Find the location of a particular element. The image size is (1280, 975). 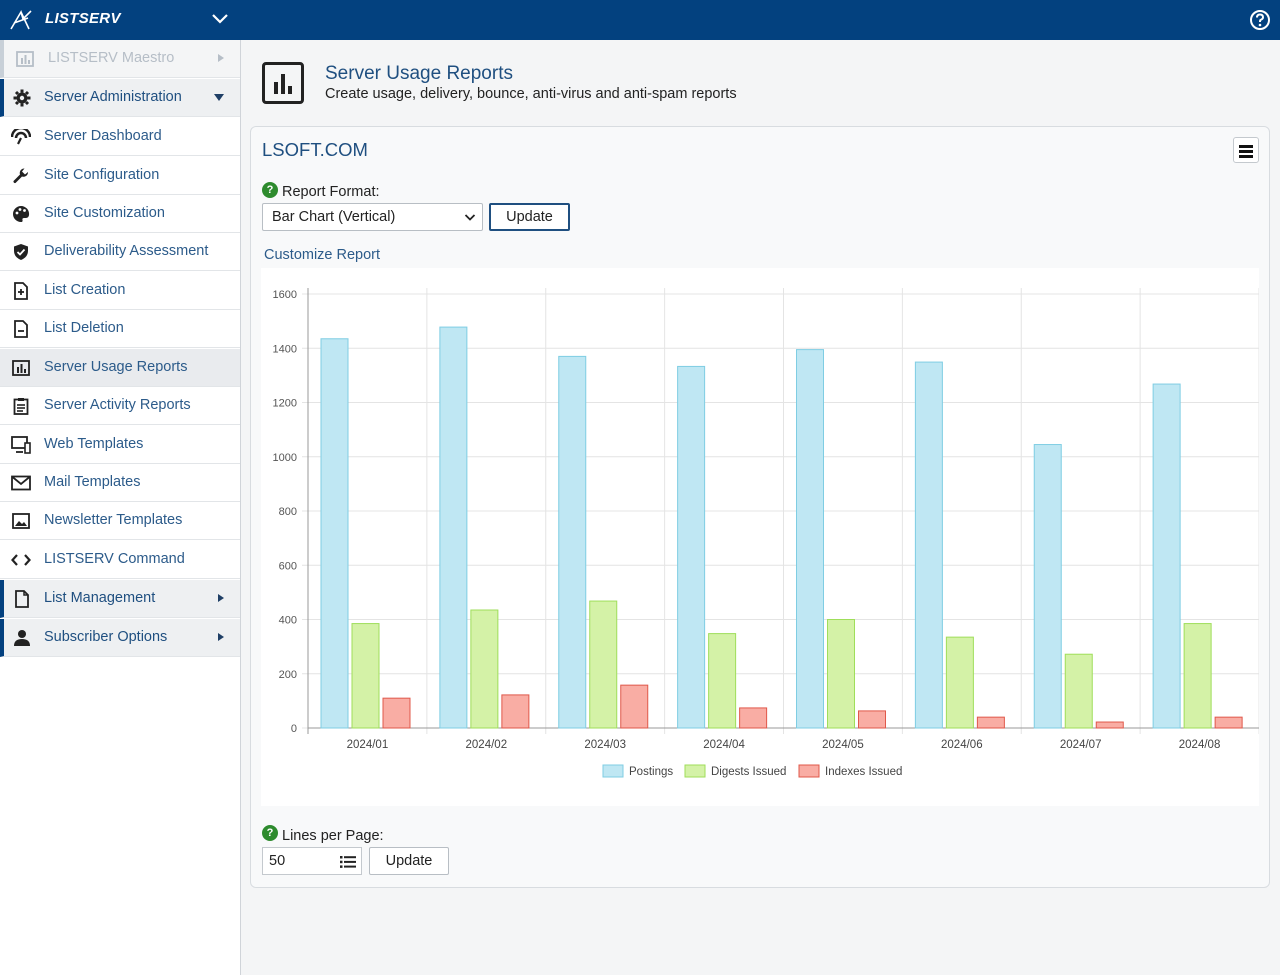

sidebar-item-label: Server Usage Reports is located at coordinates (116, 367).